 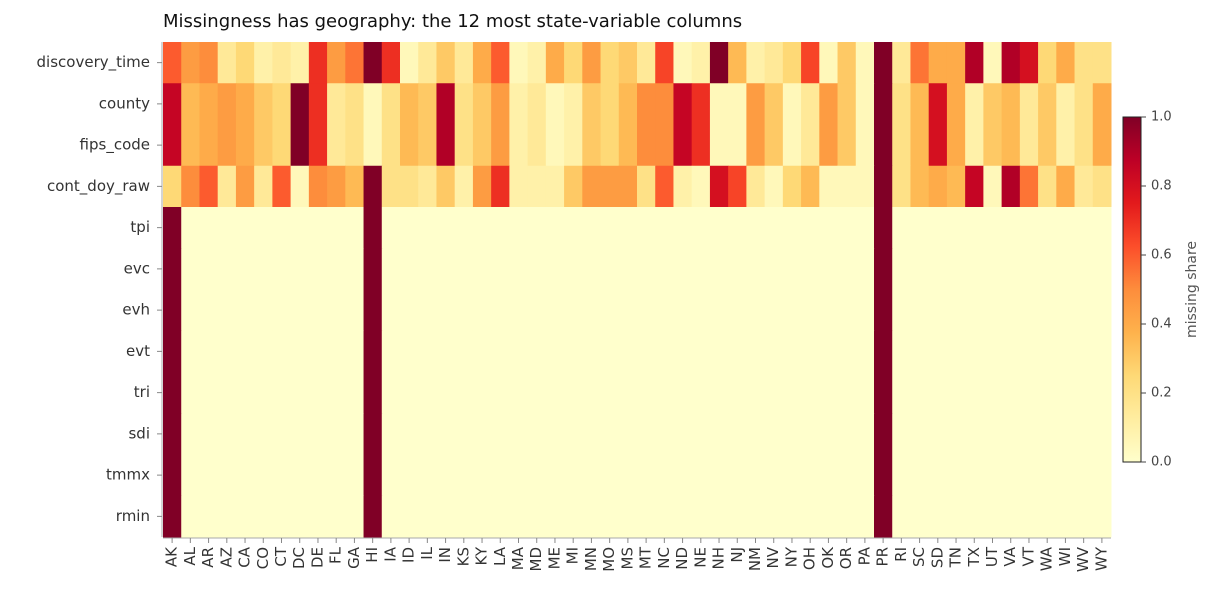 I want to click on y-tick-label: evh, so click(x=136, y=310).